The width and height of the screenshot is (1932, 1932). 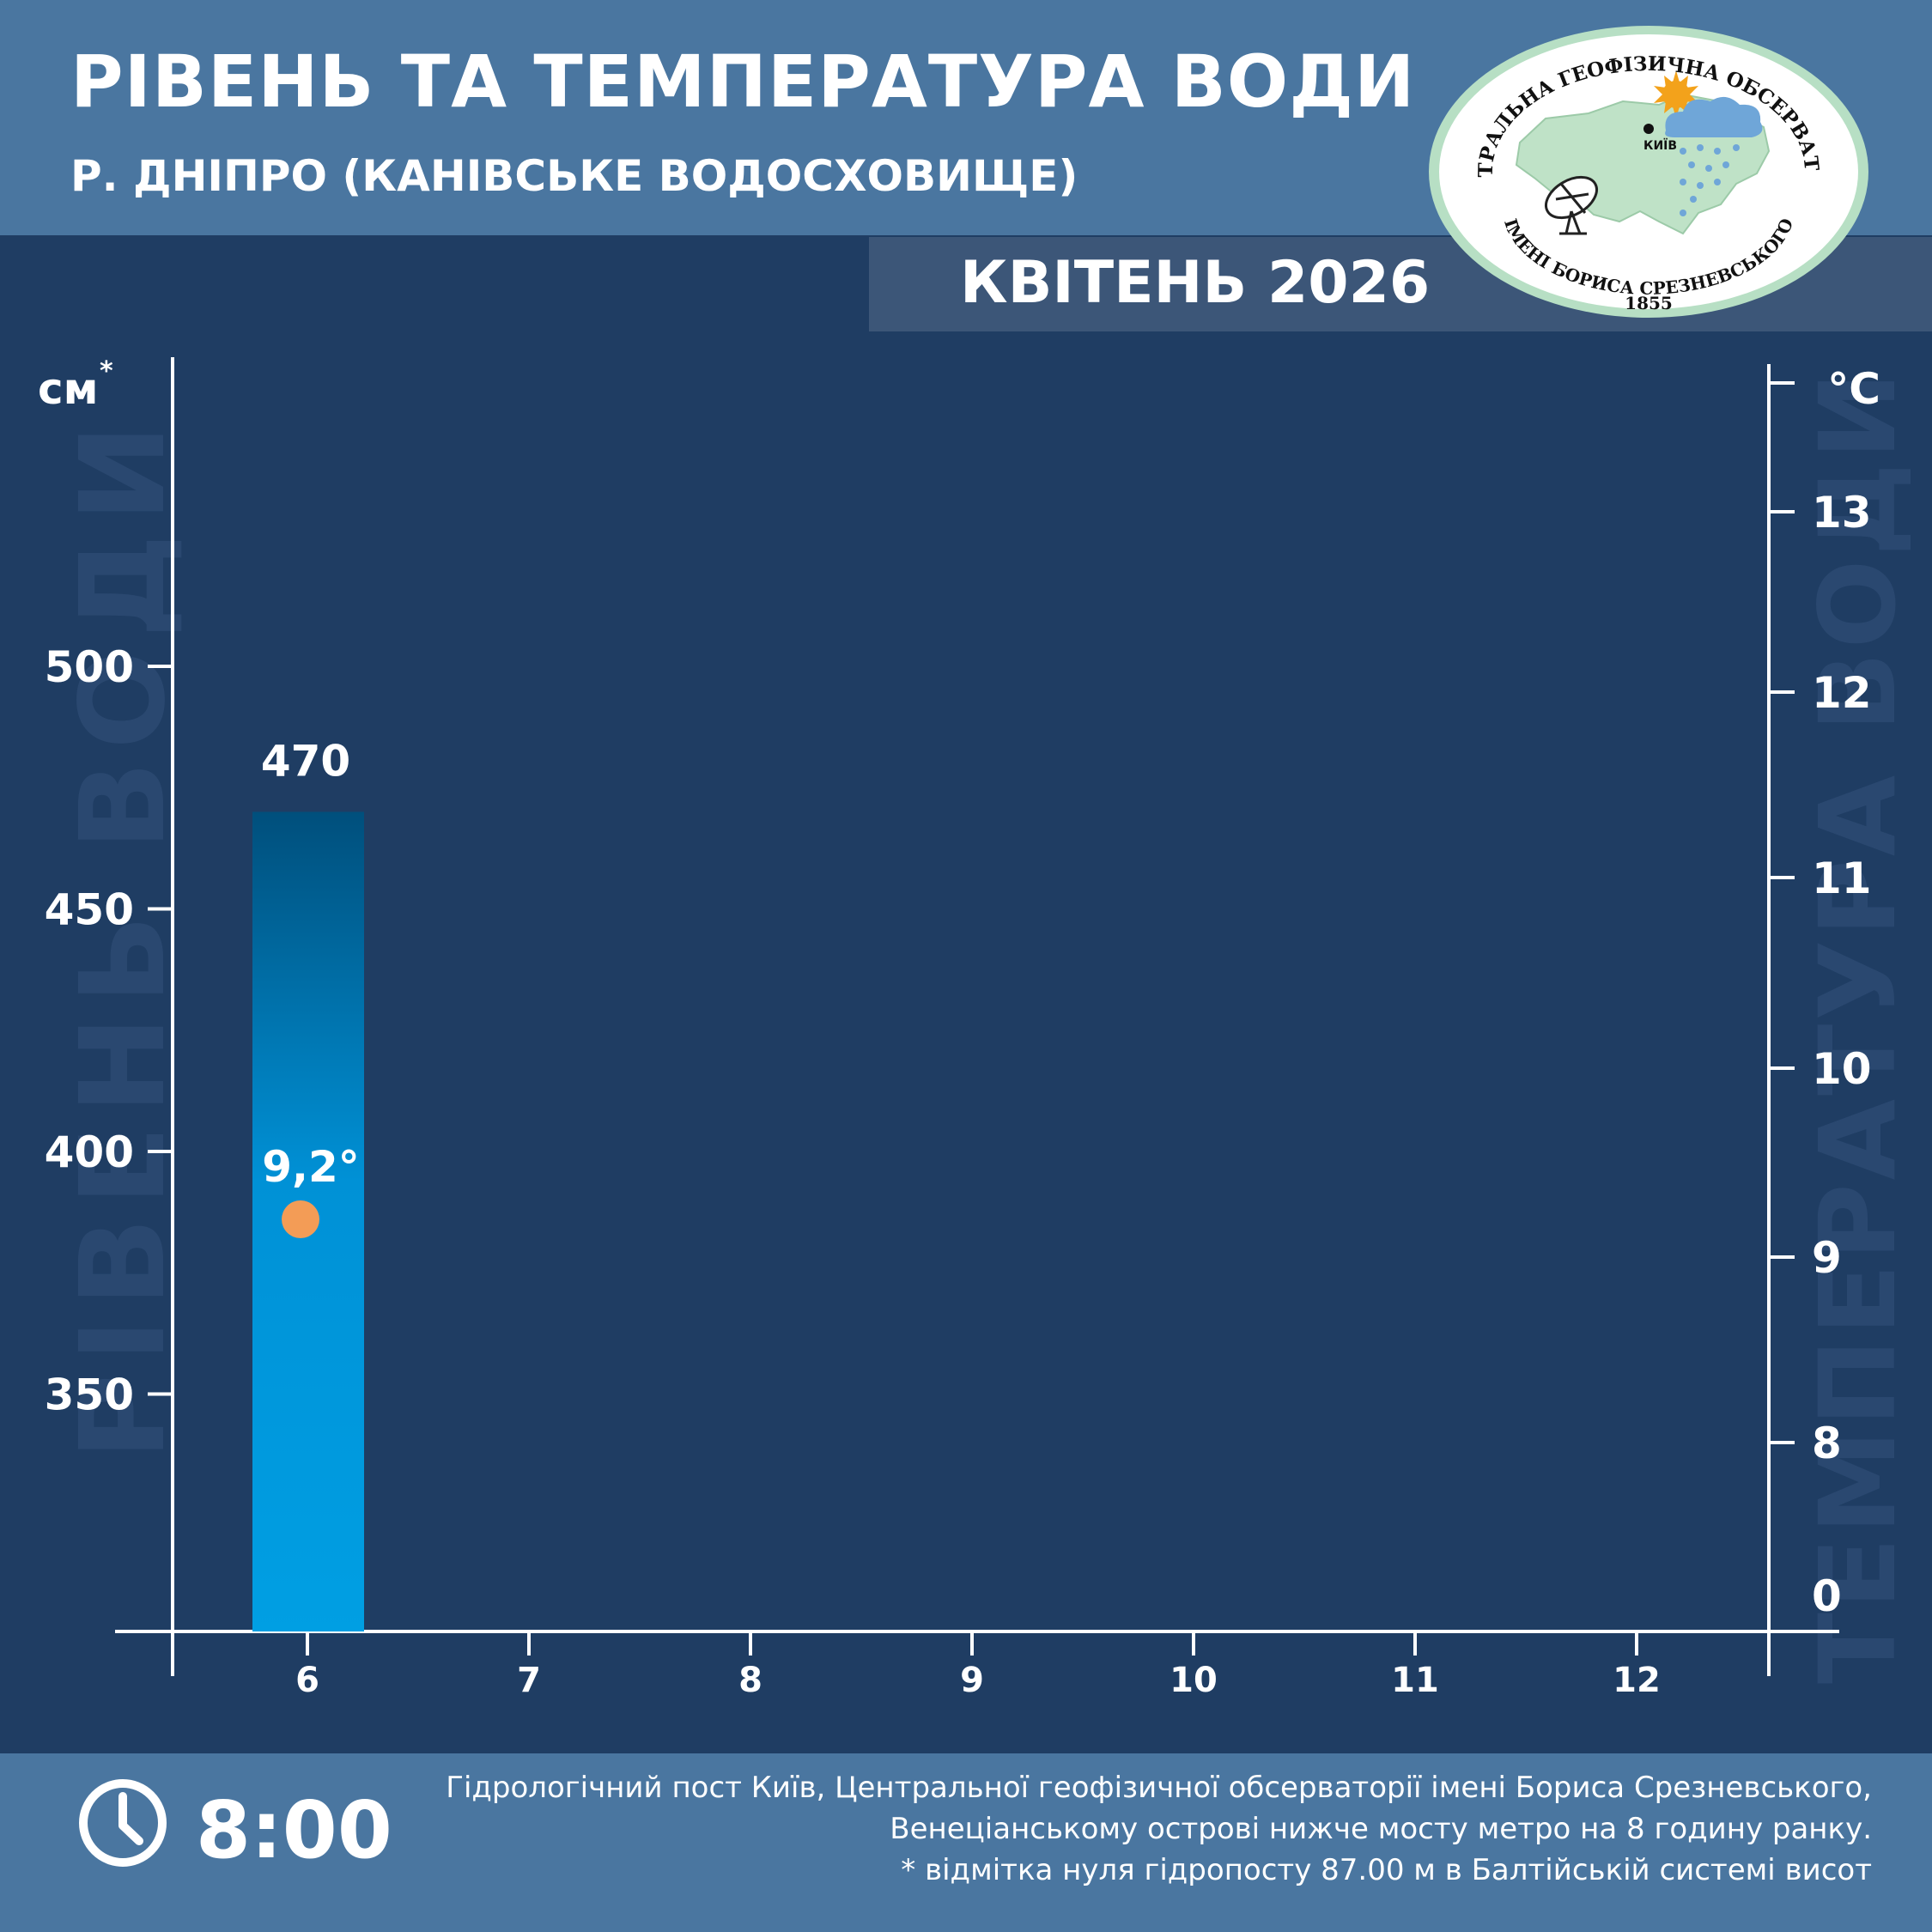 I want to click on right-tick-label: 0, so click(x=1827, y=1596).